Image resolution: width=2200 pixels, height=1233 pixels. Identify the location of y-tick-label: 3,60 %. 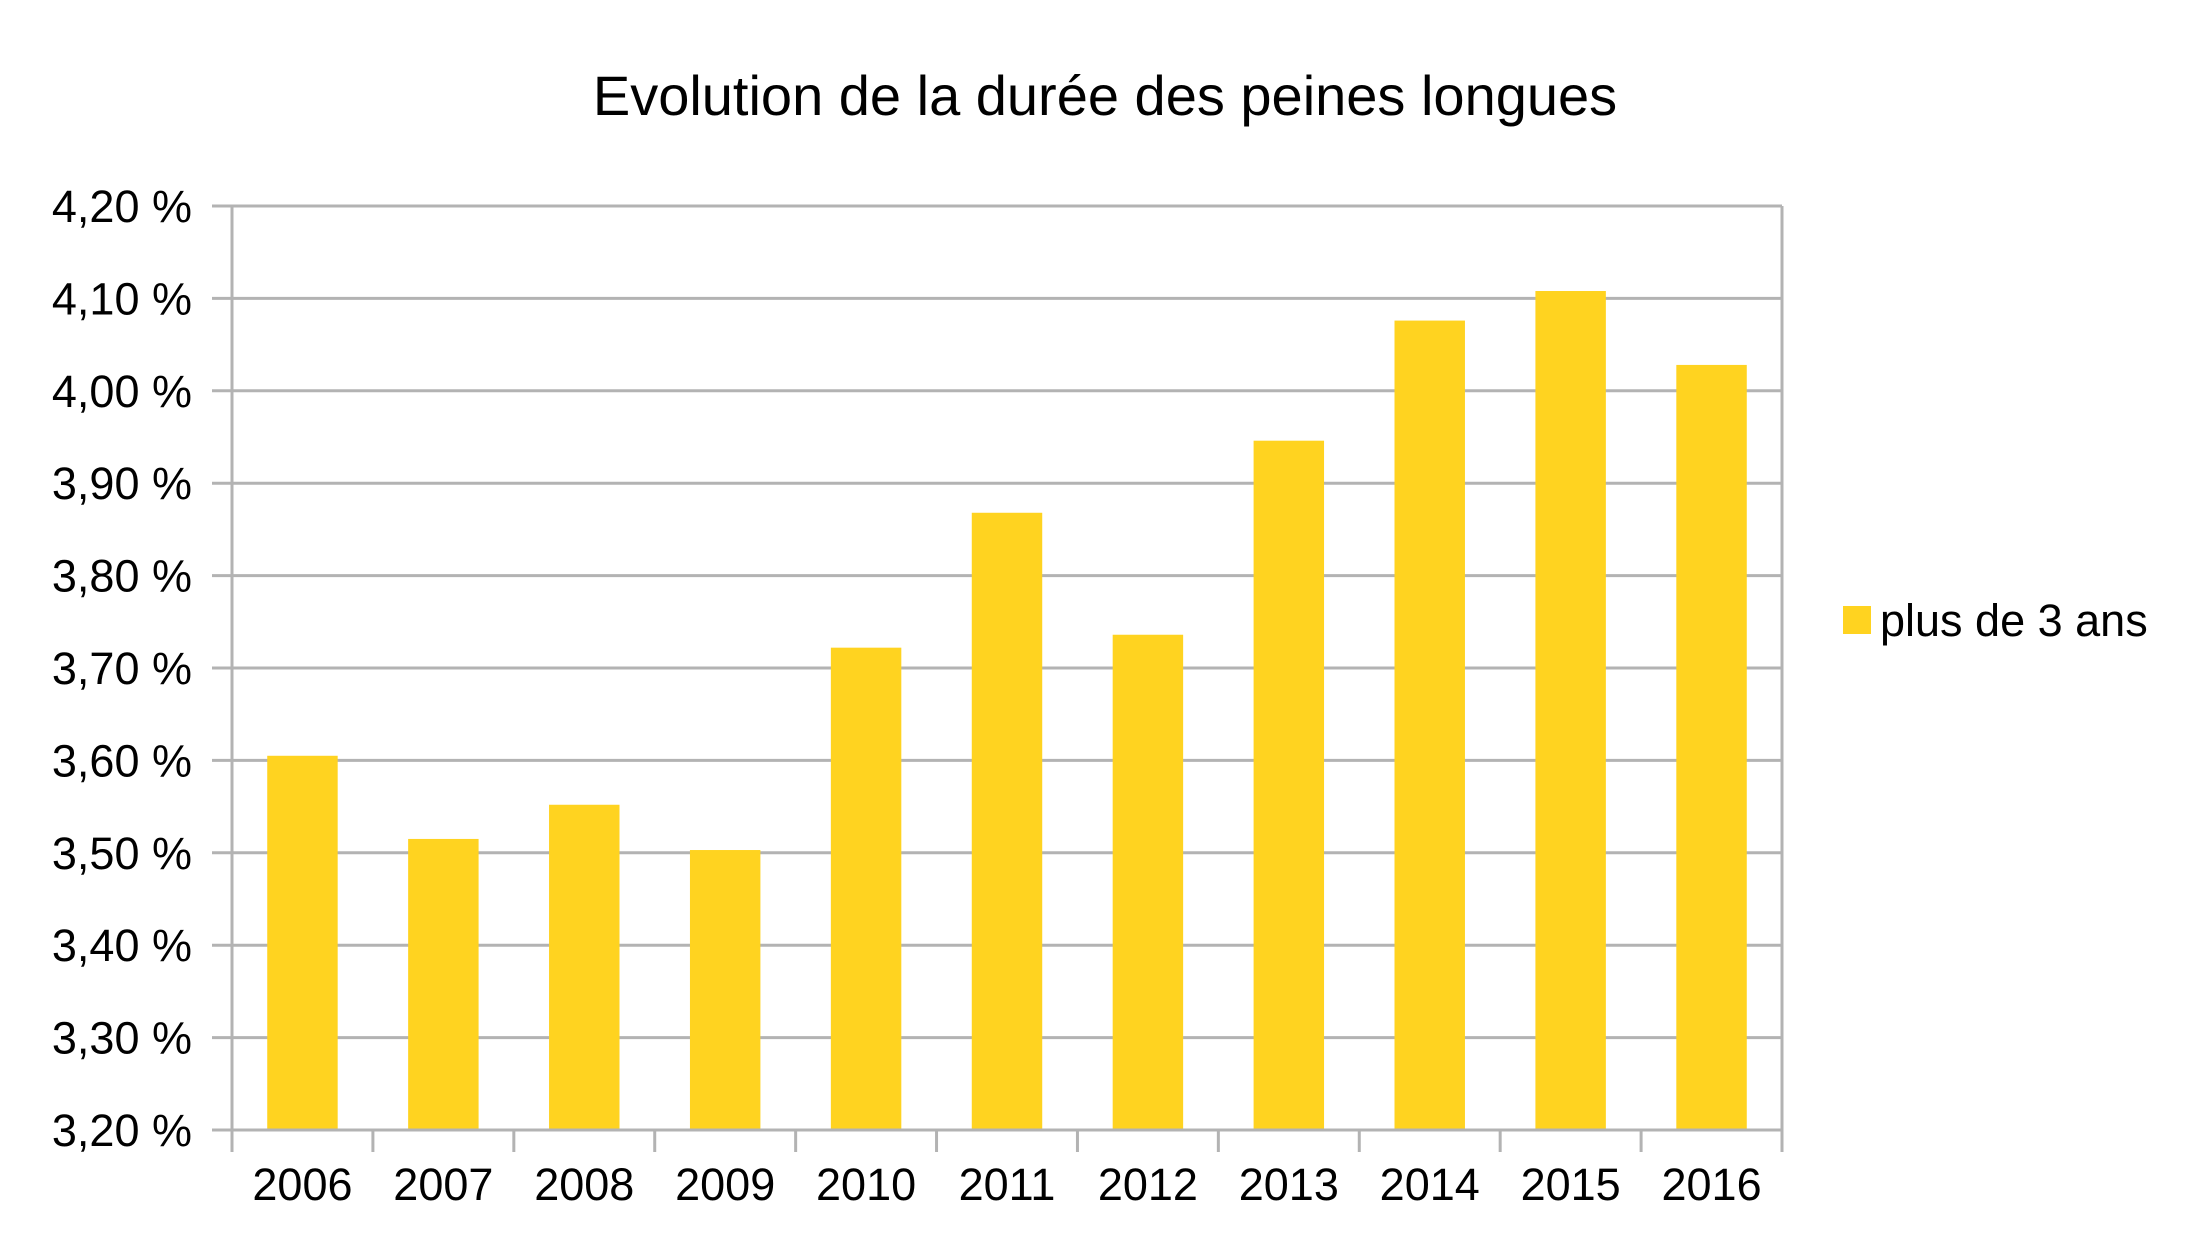
(122, 760).